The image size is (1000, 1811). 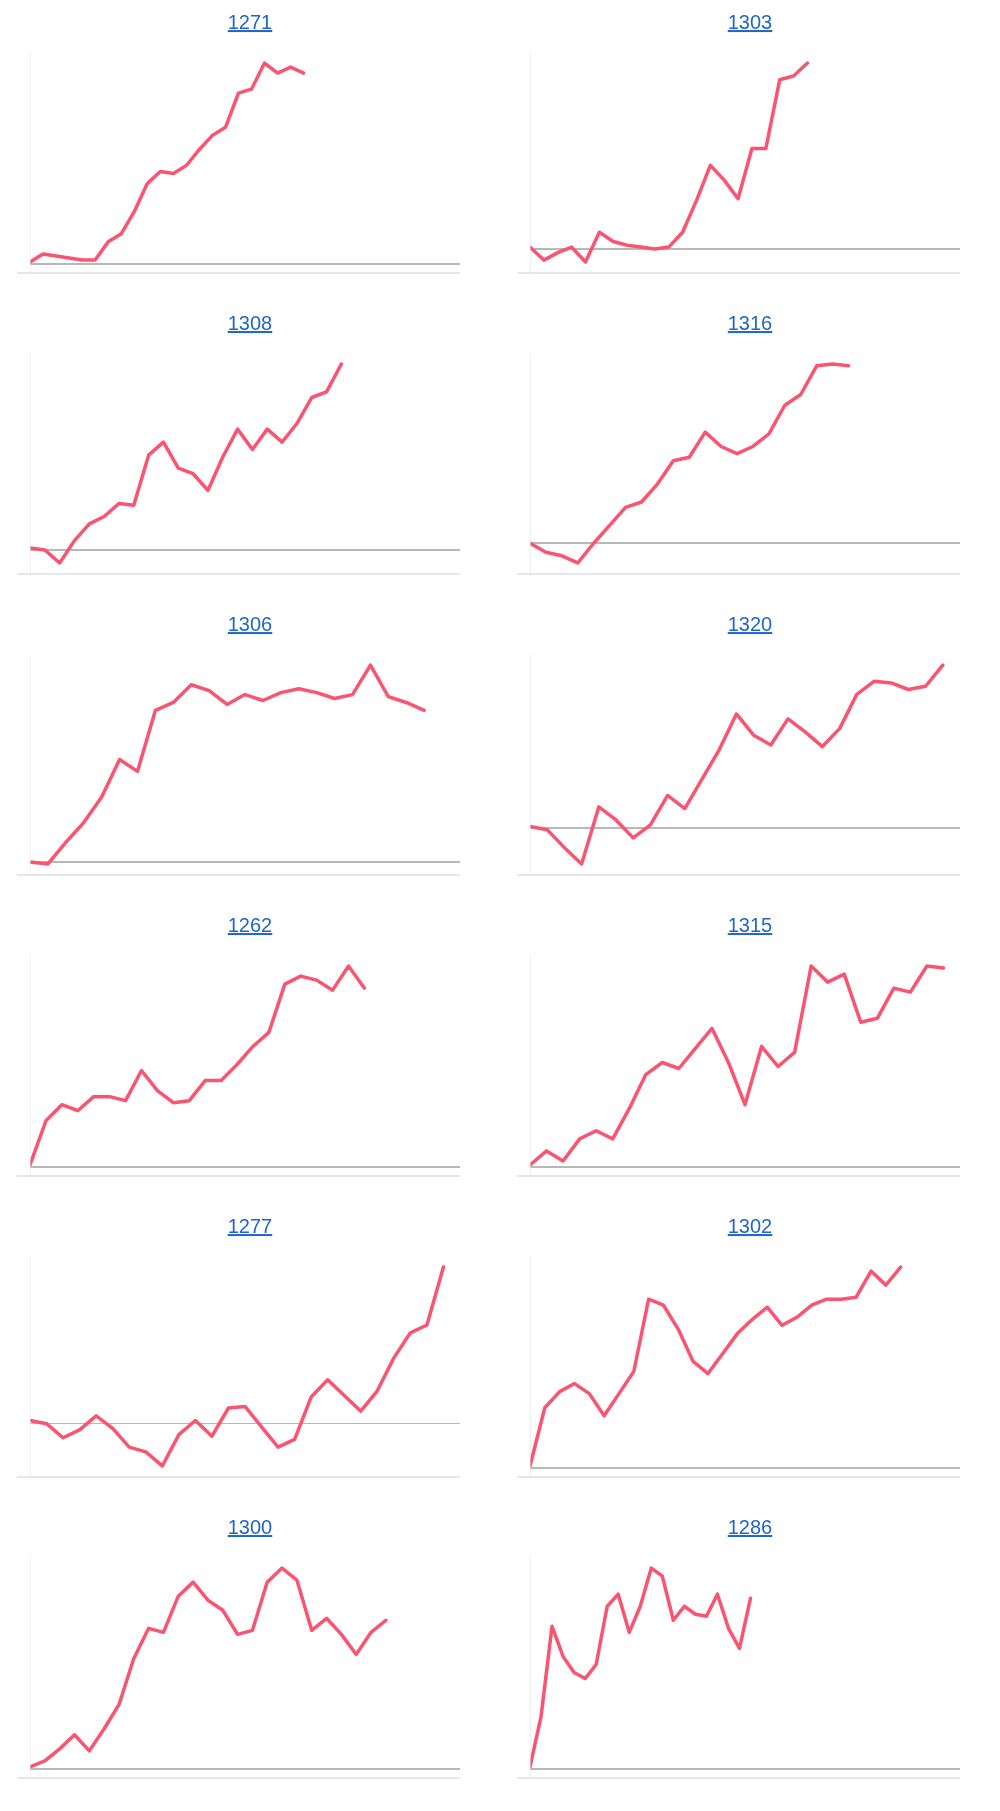 What do you see at coordinates (750, 22) in the screenshot?
I see `chart-title: 1303` at bounding box center [750, 22].